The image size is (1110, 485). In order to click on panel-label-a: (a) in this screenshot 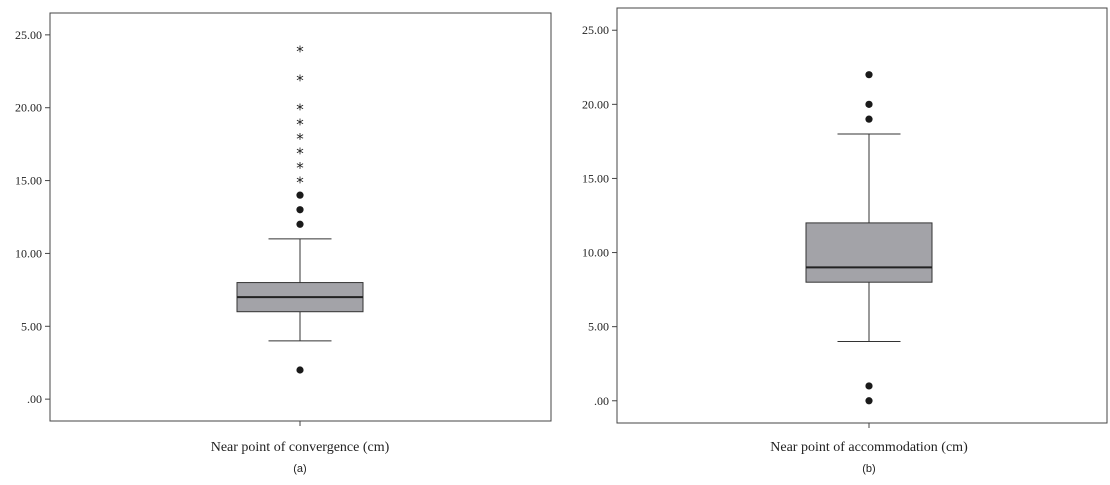, I will do `click(299, 469)`.